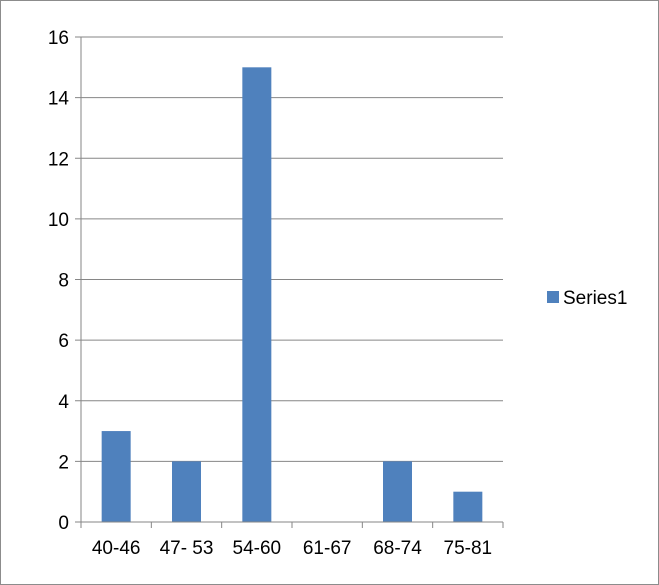 This screenshot has height=585, width=659. Describe the element at coordinates (63, 341) in the screenshot. I see `y-tick-label: 6` at that location.